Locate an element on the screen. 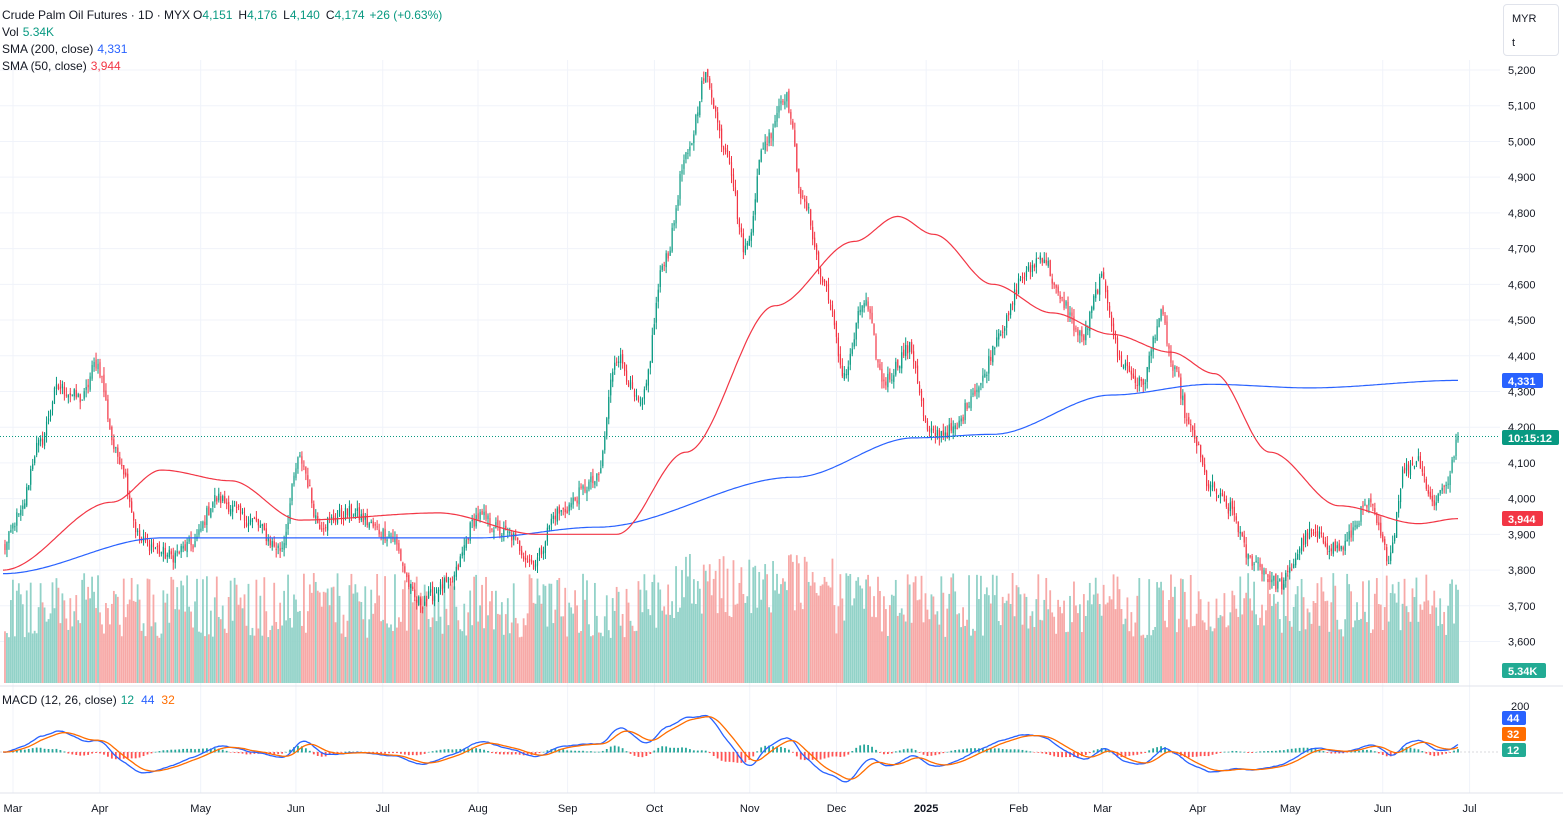 The height and width of the screenshot is (832, 1563). svg-text: 3,944 is located at coordinates (1522, 520).